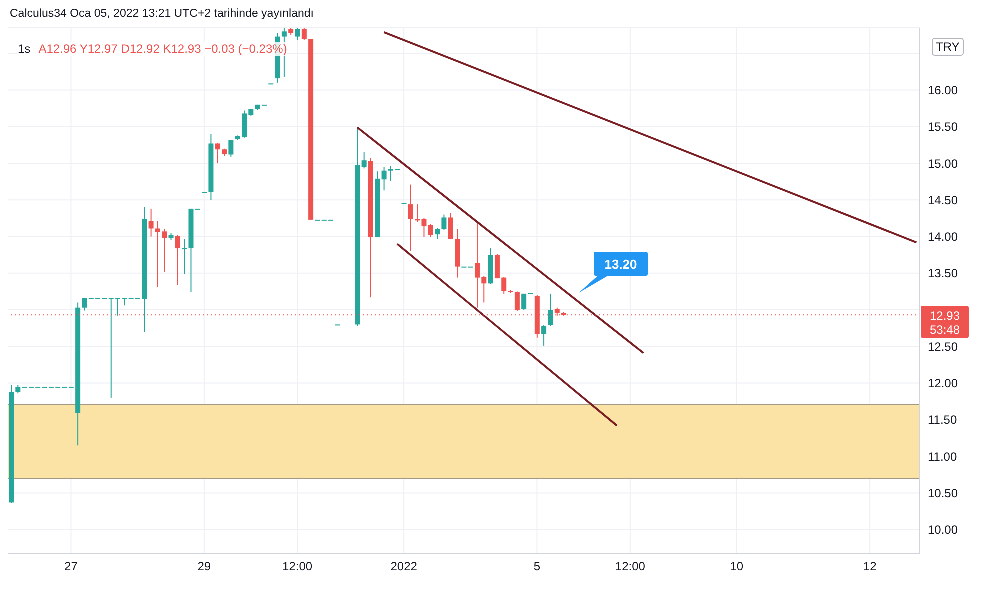  I want to click on x-tick-label: 27, so click(71, 567).